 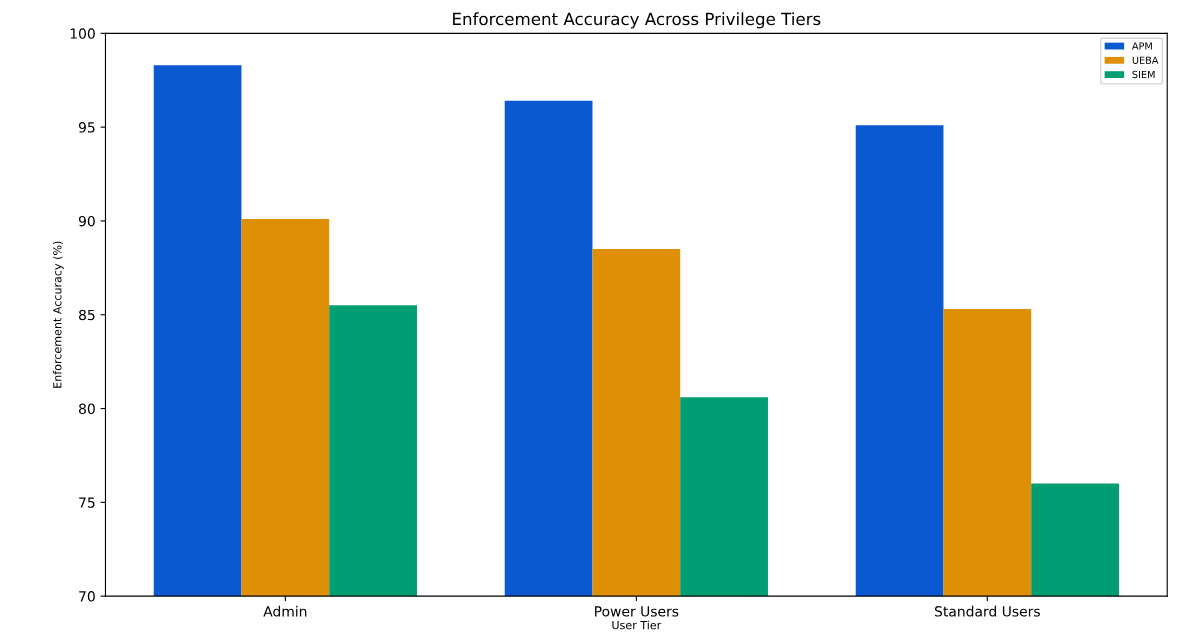 What do you see at coordinates (285, 611) in the screenshot?
I see `x-tick-label: Admin` at bounding box center [285, 611].